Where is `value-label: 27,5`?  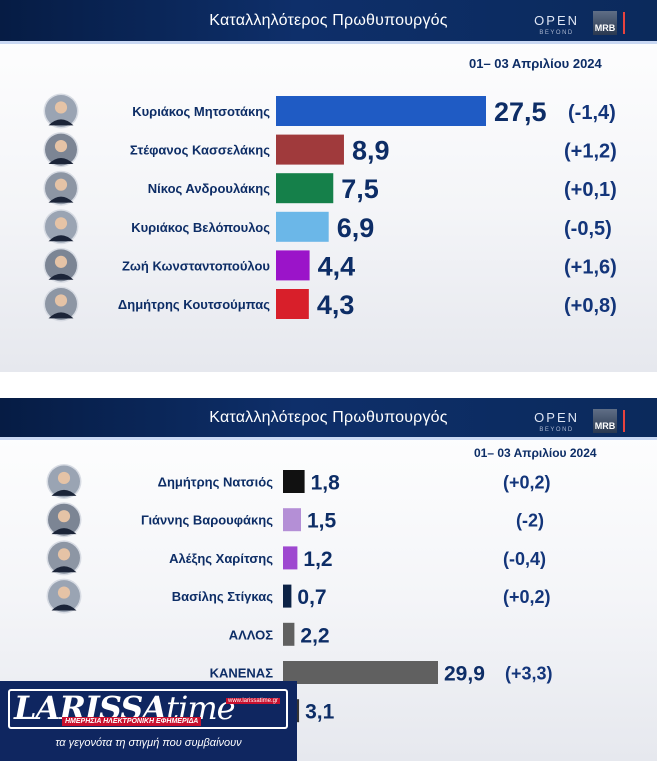 value-label: 27,5 is located at coordinates (520, 112).